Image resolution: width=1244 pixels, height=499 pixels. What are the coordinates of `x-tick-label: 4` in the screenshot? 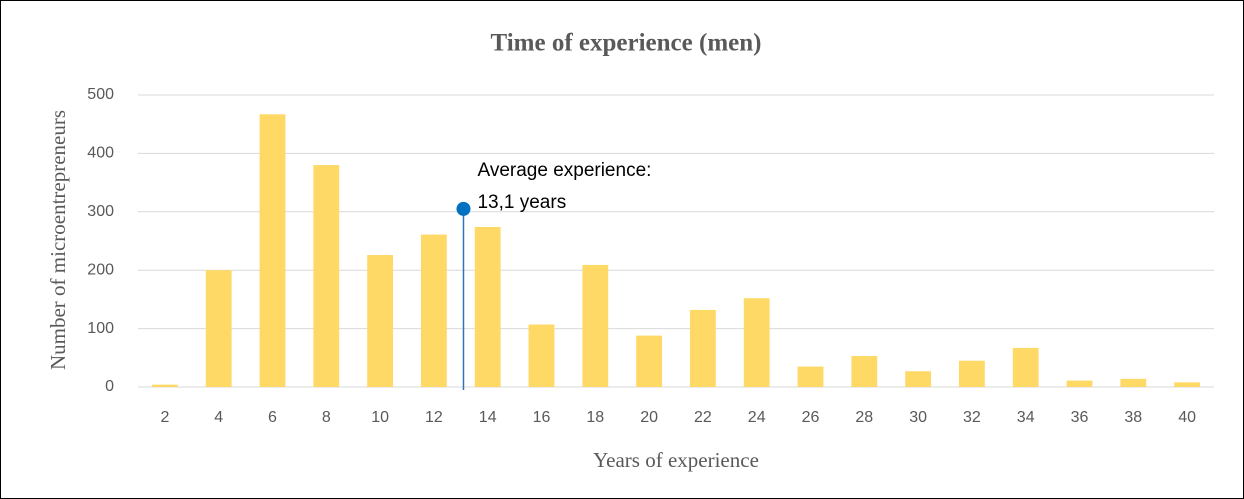 It's located at (218, 417).